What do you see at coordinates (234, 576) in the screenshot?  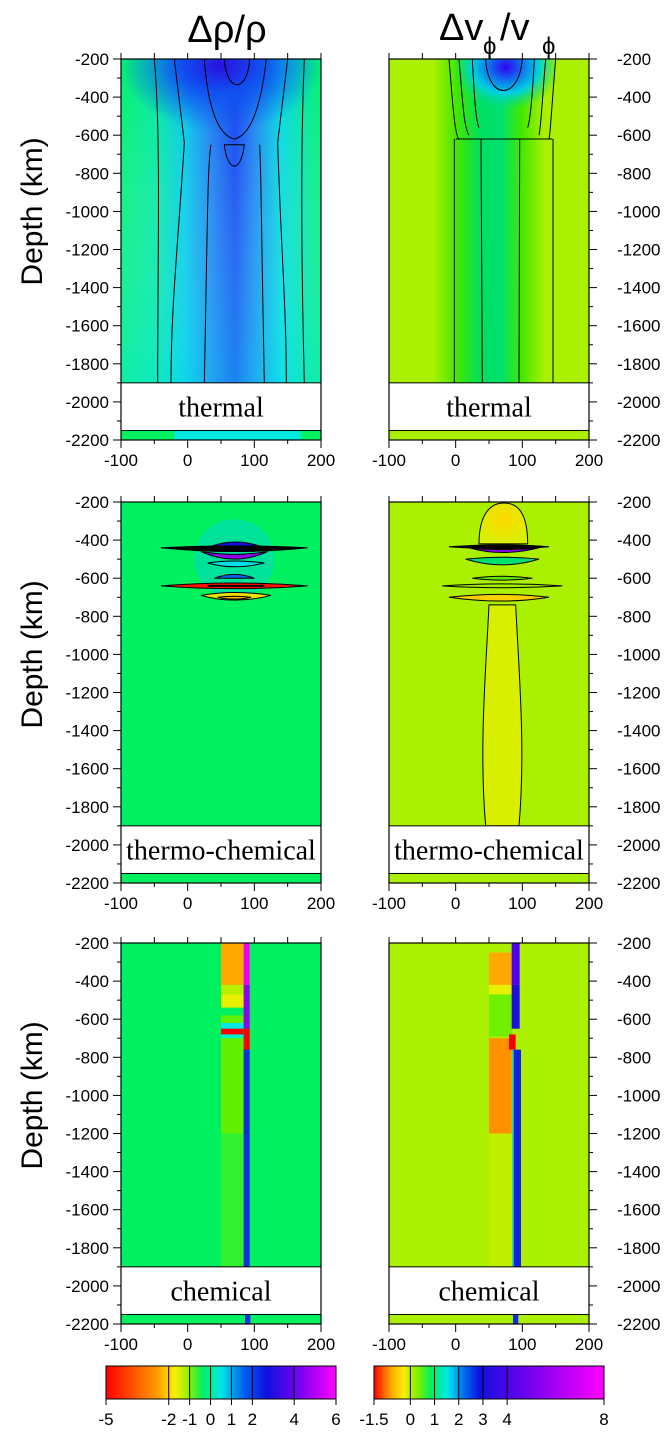 I see `blue-cap` at bounding box center [234, 576].